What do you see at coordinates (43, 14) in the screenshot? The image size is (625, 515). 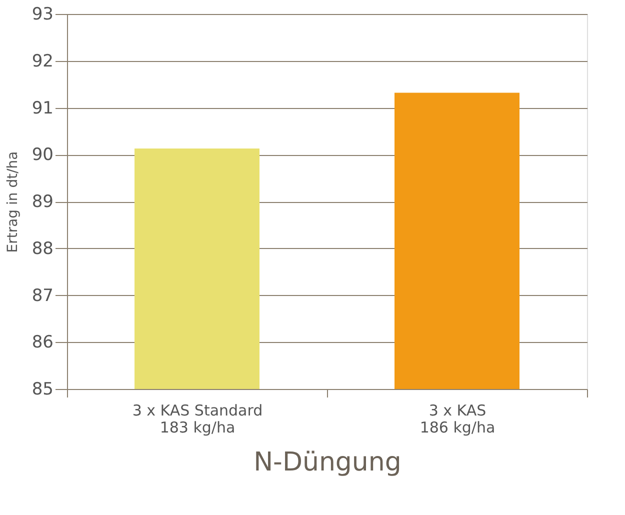 I see `y-tick-label: 93` at bounding box center [43, 14].